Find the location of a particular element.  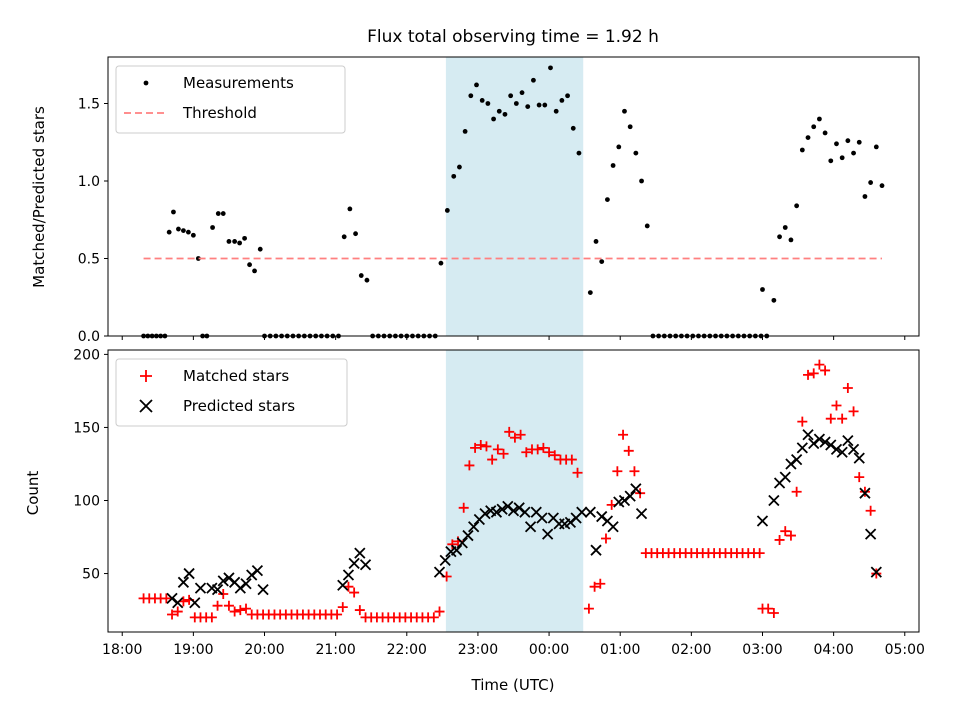

bottom-x-tick-label: 22:00 is located at coordinates (407, 650).